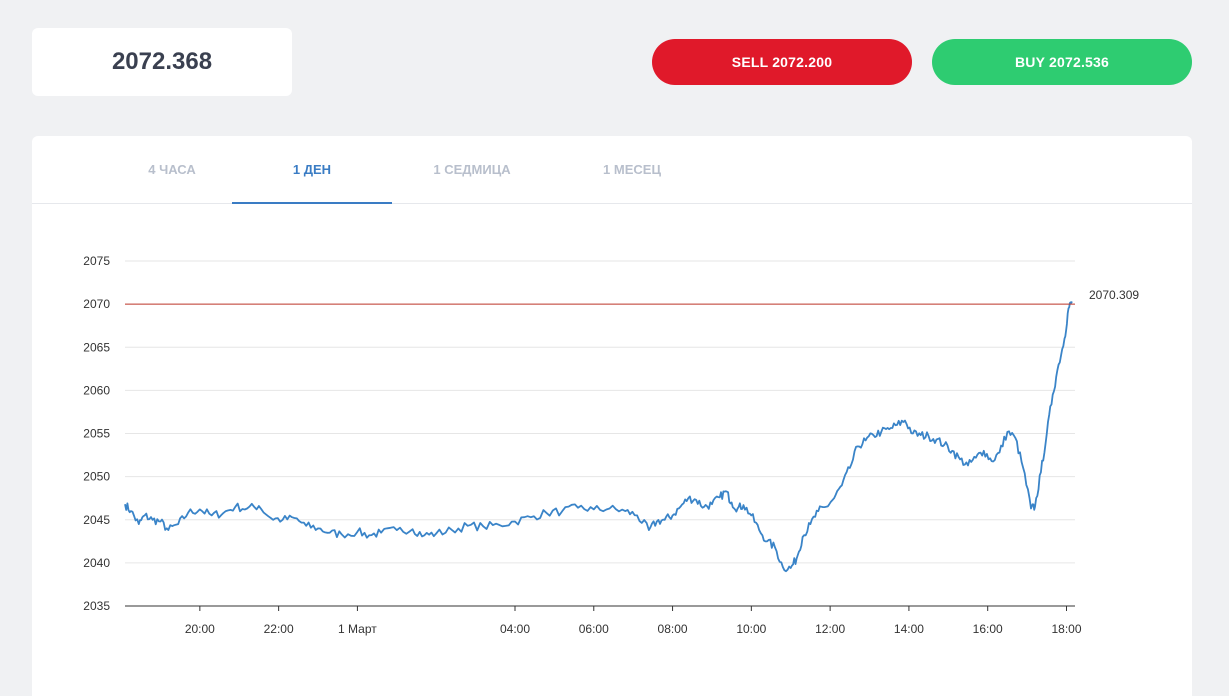  Describe the element at coordinates (632, 296) in the screenshot. I see `current-price-marker: 2070.309` at that location.